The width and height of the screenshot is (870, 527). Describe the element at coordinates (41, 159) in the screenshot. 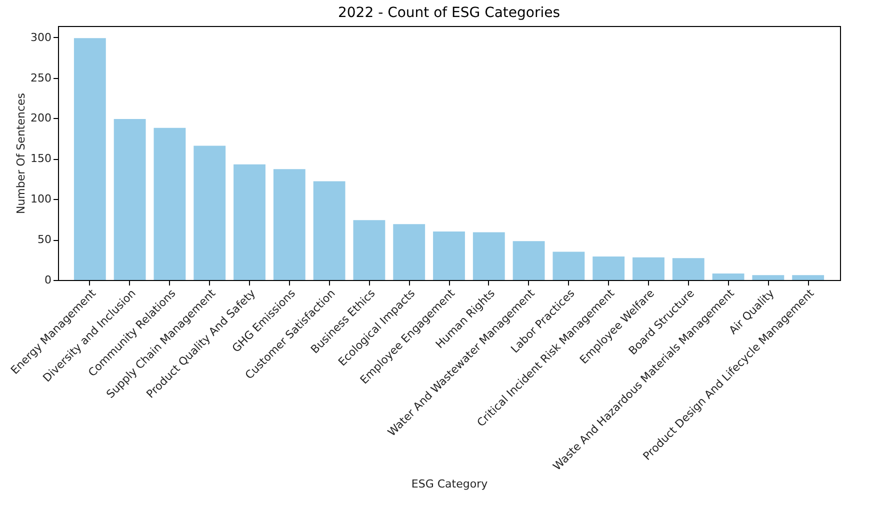

I see `y-tick-label: 150` at that location.